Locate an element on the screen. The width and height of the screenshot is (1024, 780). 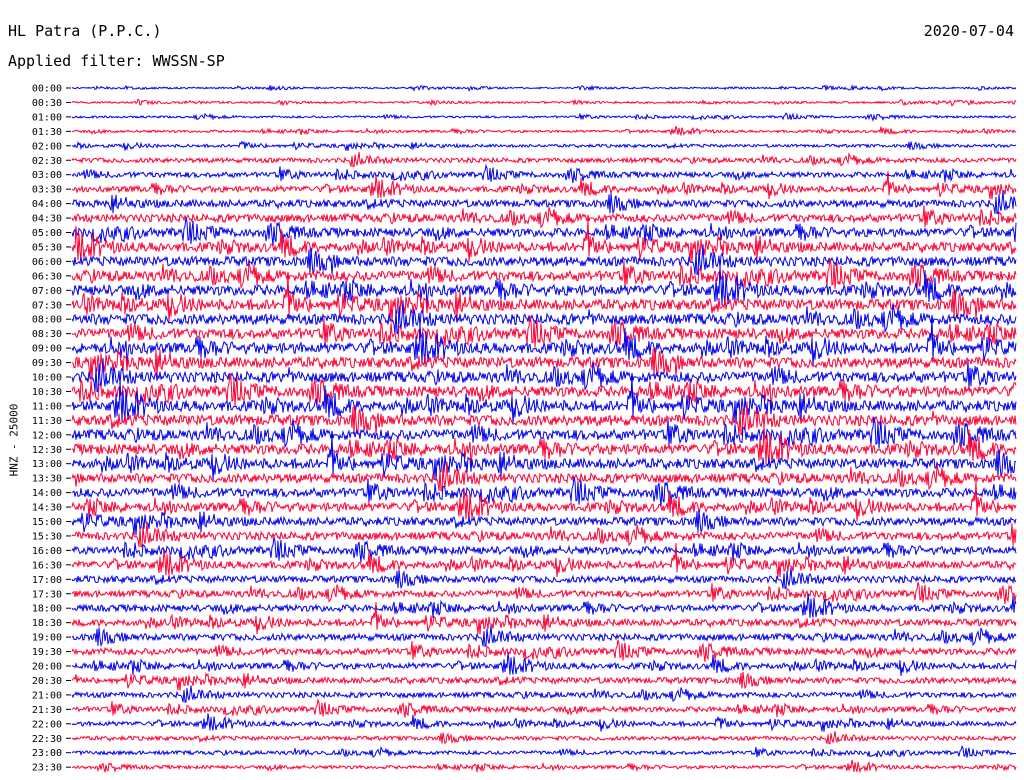
seismic-trace-1930 is located at coordinates (544, 650).